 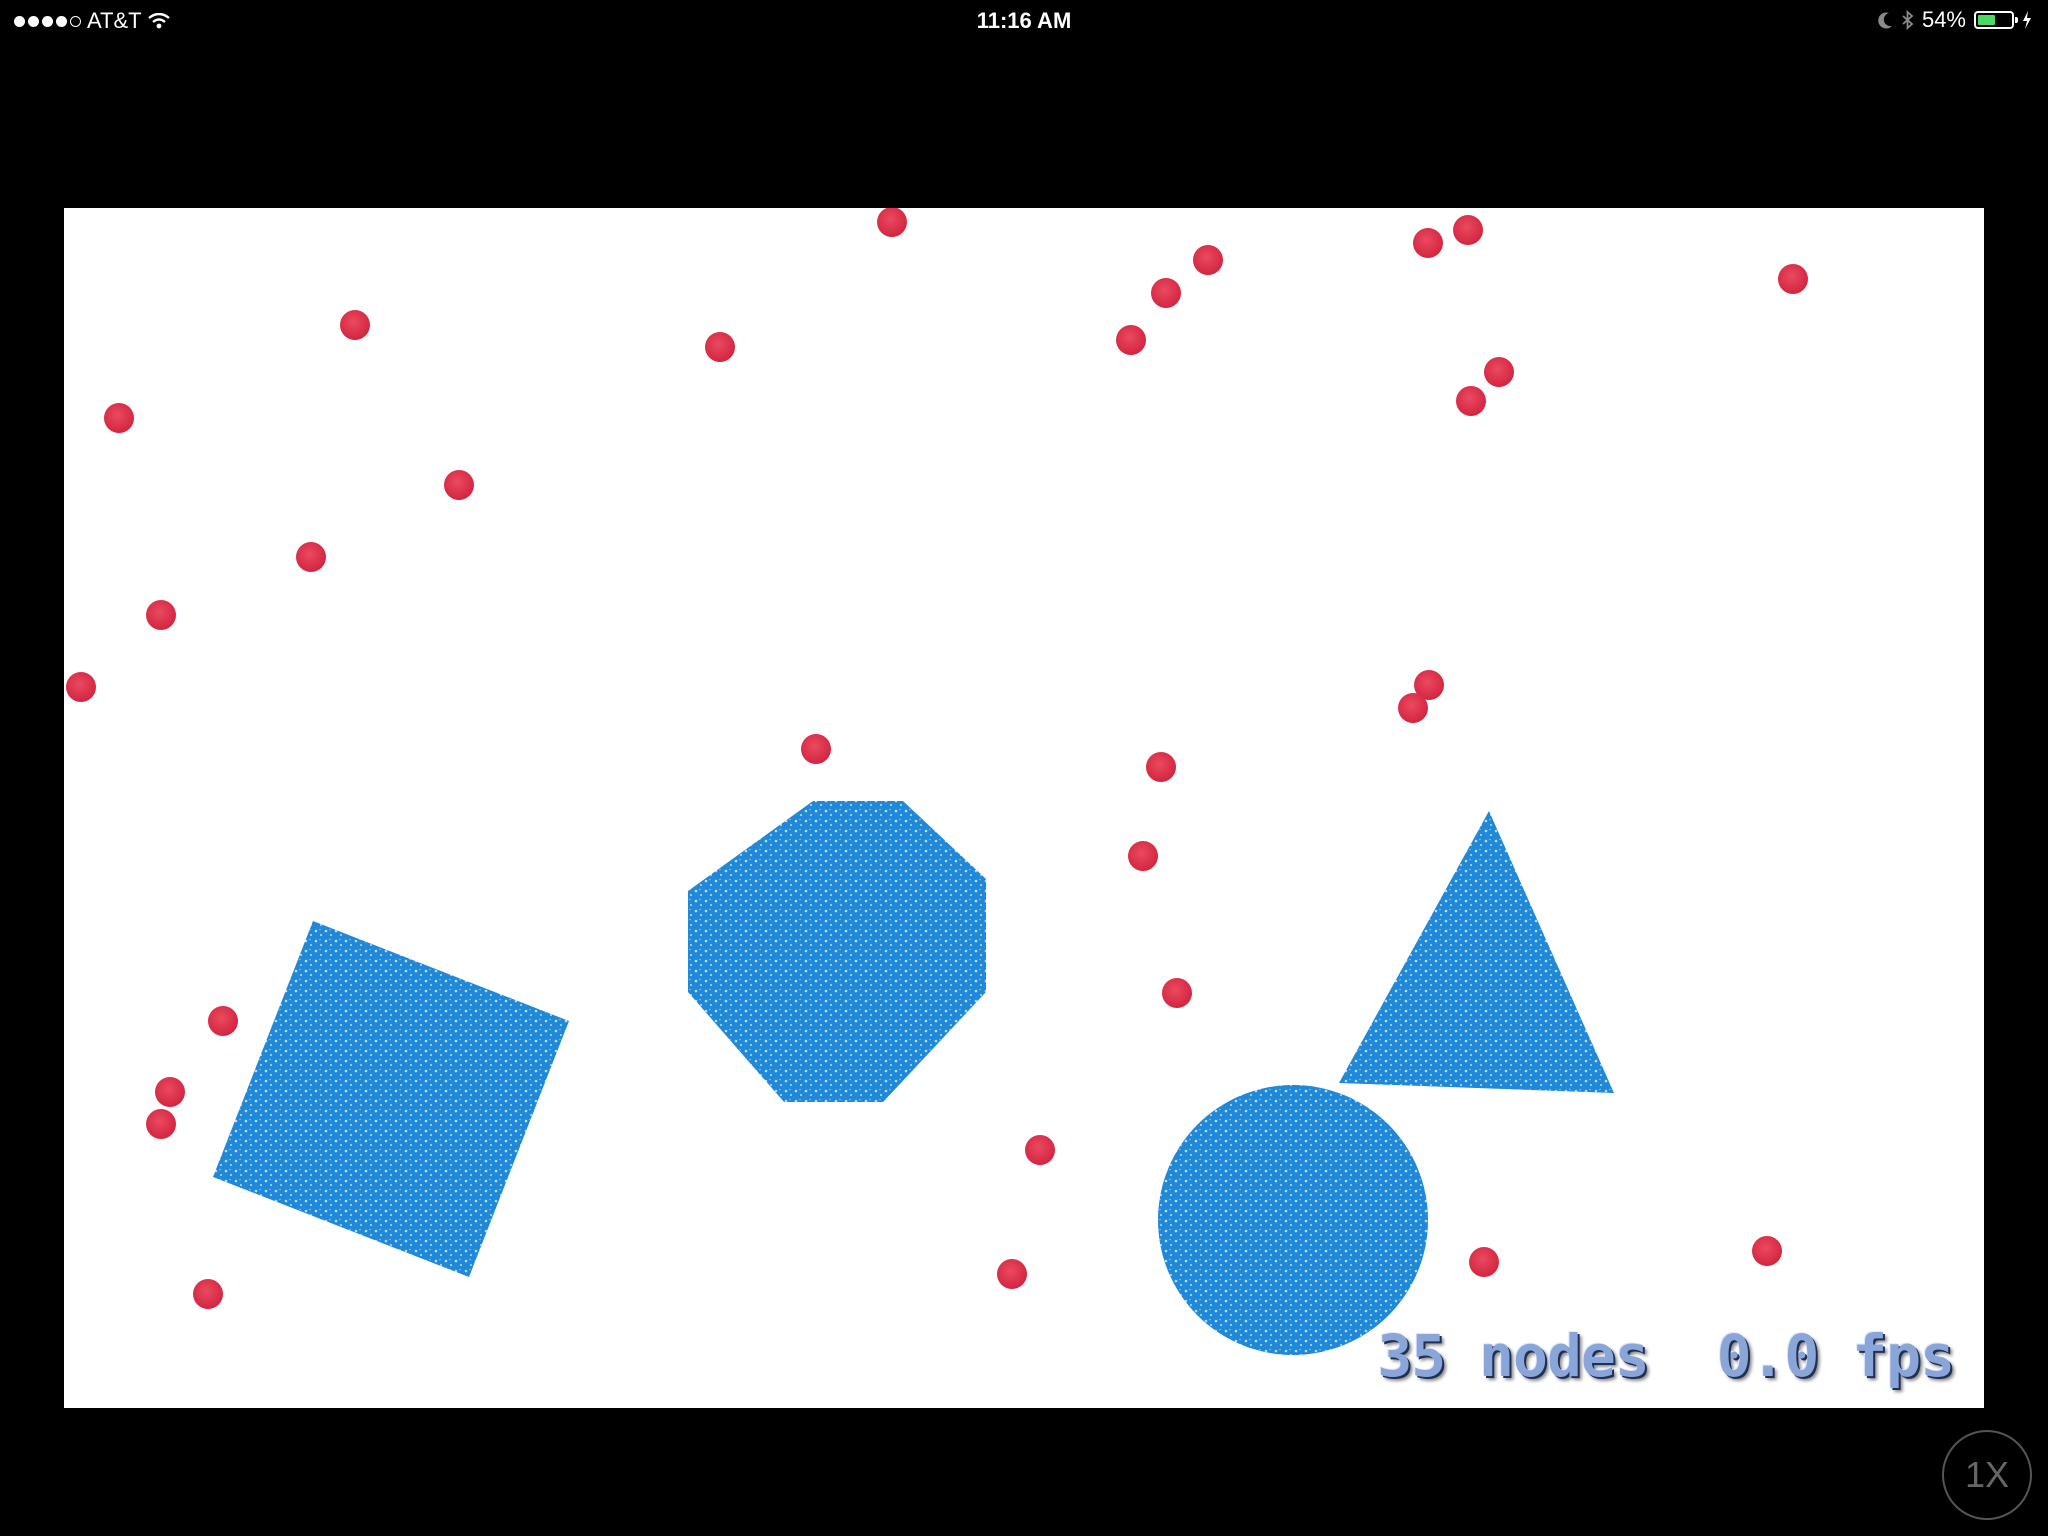 What do you see at coordinates (47, 21) in the screenshot?
I see `signal-strength-icon` at bounding box center [47, 21].